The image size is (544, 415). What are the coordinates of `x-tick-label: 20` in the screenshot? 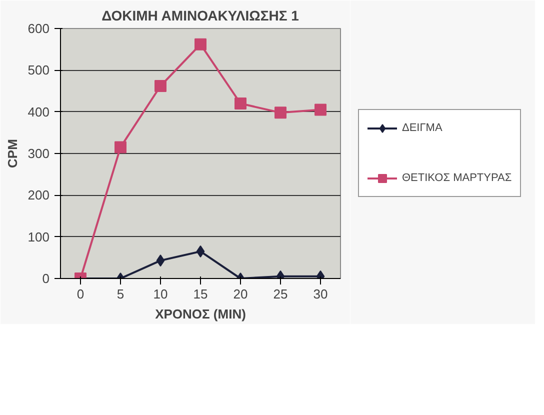 It's located at (240, 294).